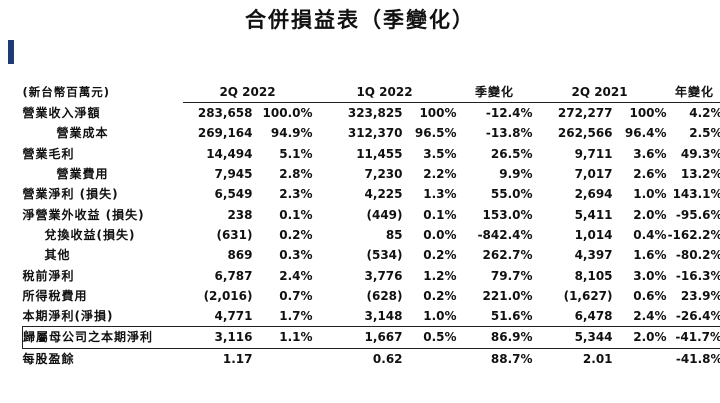 The image size is (720, 403). I want to click on value-2q2022: 6,787, so click(233, 275).